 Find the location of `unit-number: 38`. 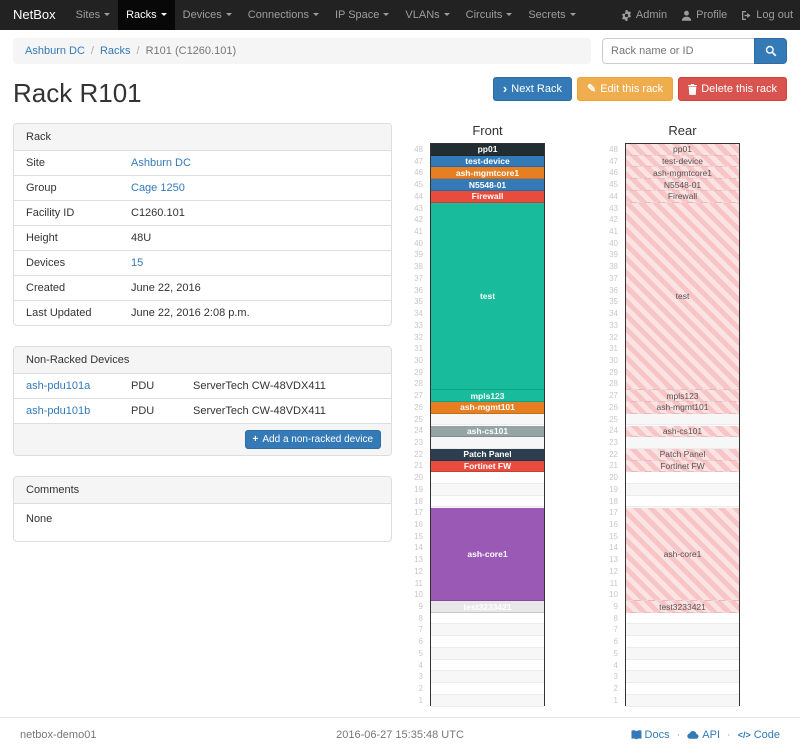

unit-number: 38 is located at coordinates (613, 267).